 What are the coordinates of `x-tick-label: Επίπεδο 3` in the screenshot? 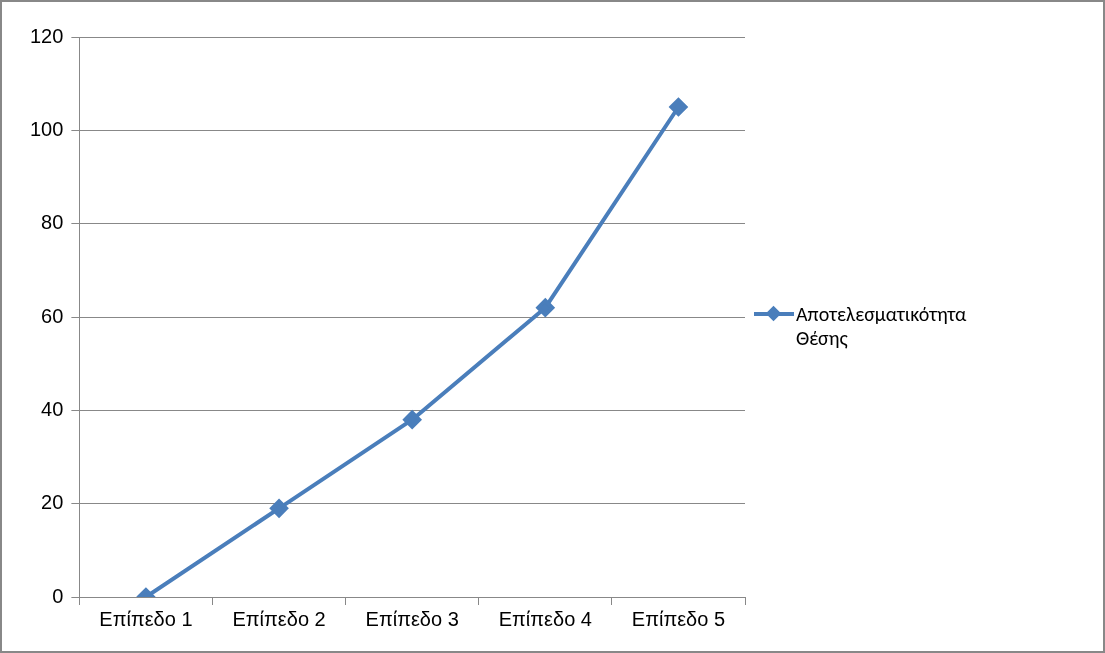 It's located at (412, 618).